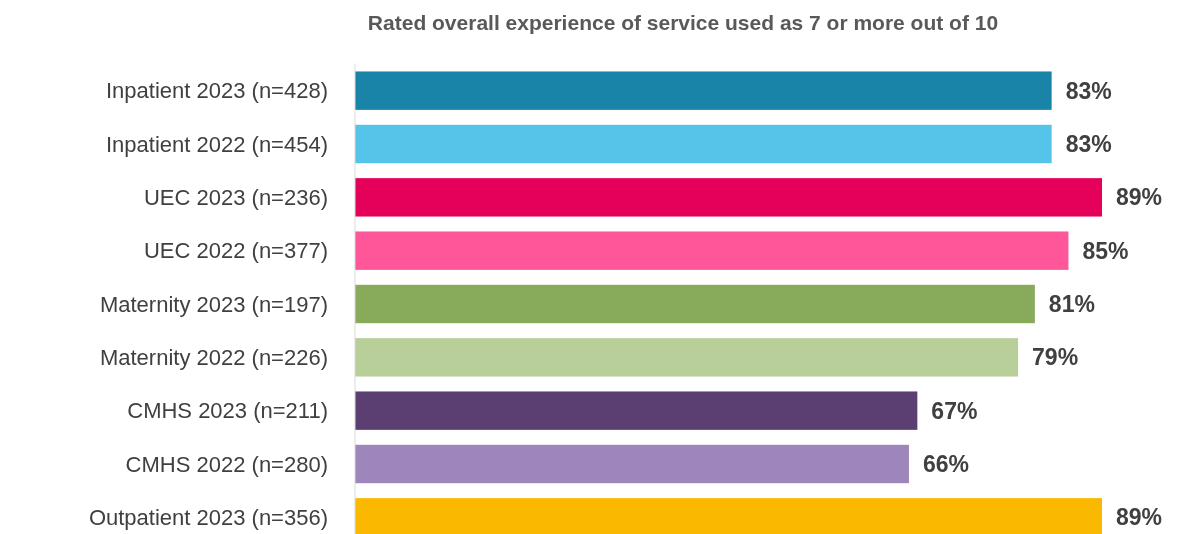 Image resolution: width=1185 pixels, height=534 pixels. I want to click on data-label: 85%, so click(1105, 250).